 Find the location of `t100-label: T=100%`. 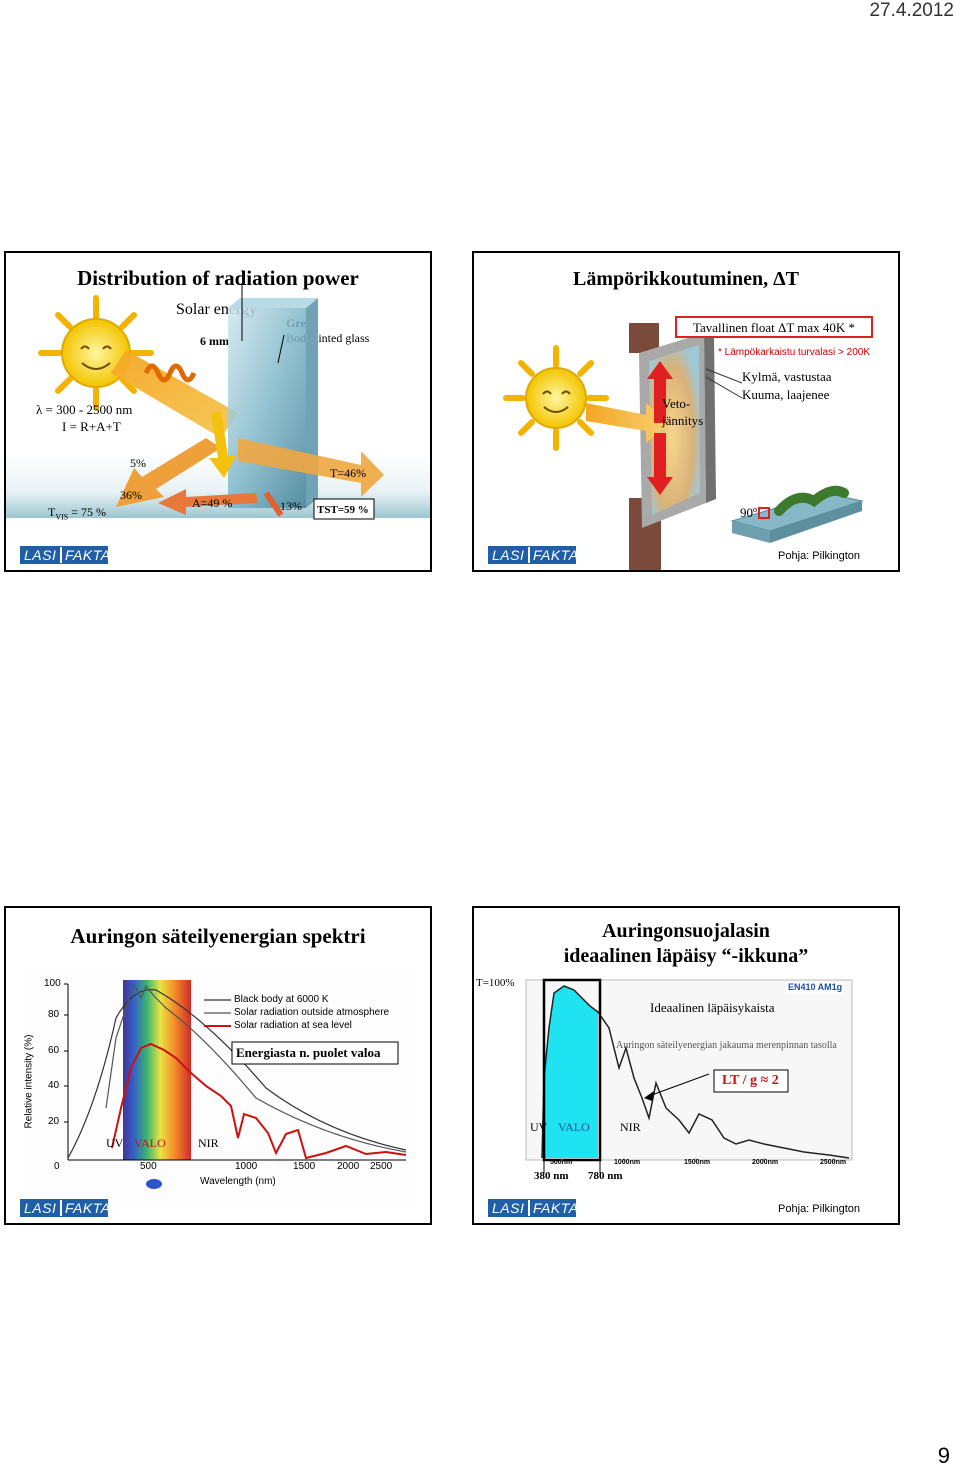

t100-label: T=100% is located at coordinates (495, 983).